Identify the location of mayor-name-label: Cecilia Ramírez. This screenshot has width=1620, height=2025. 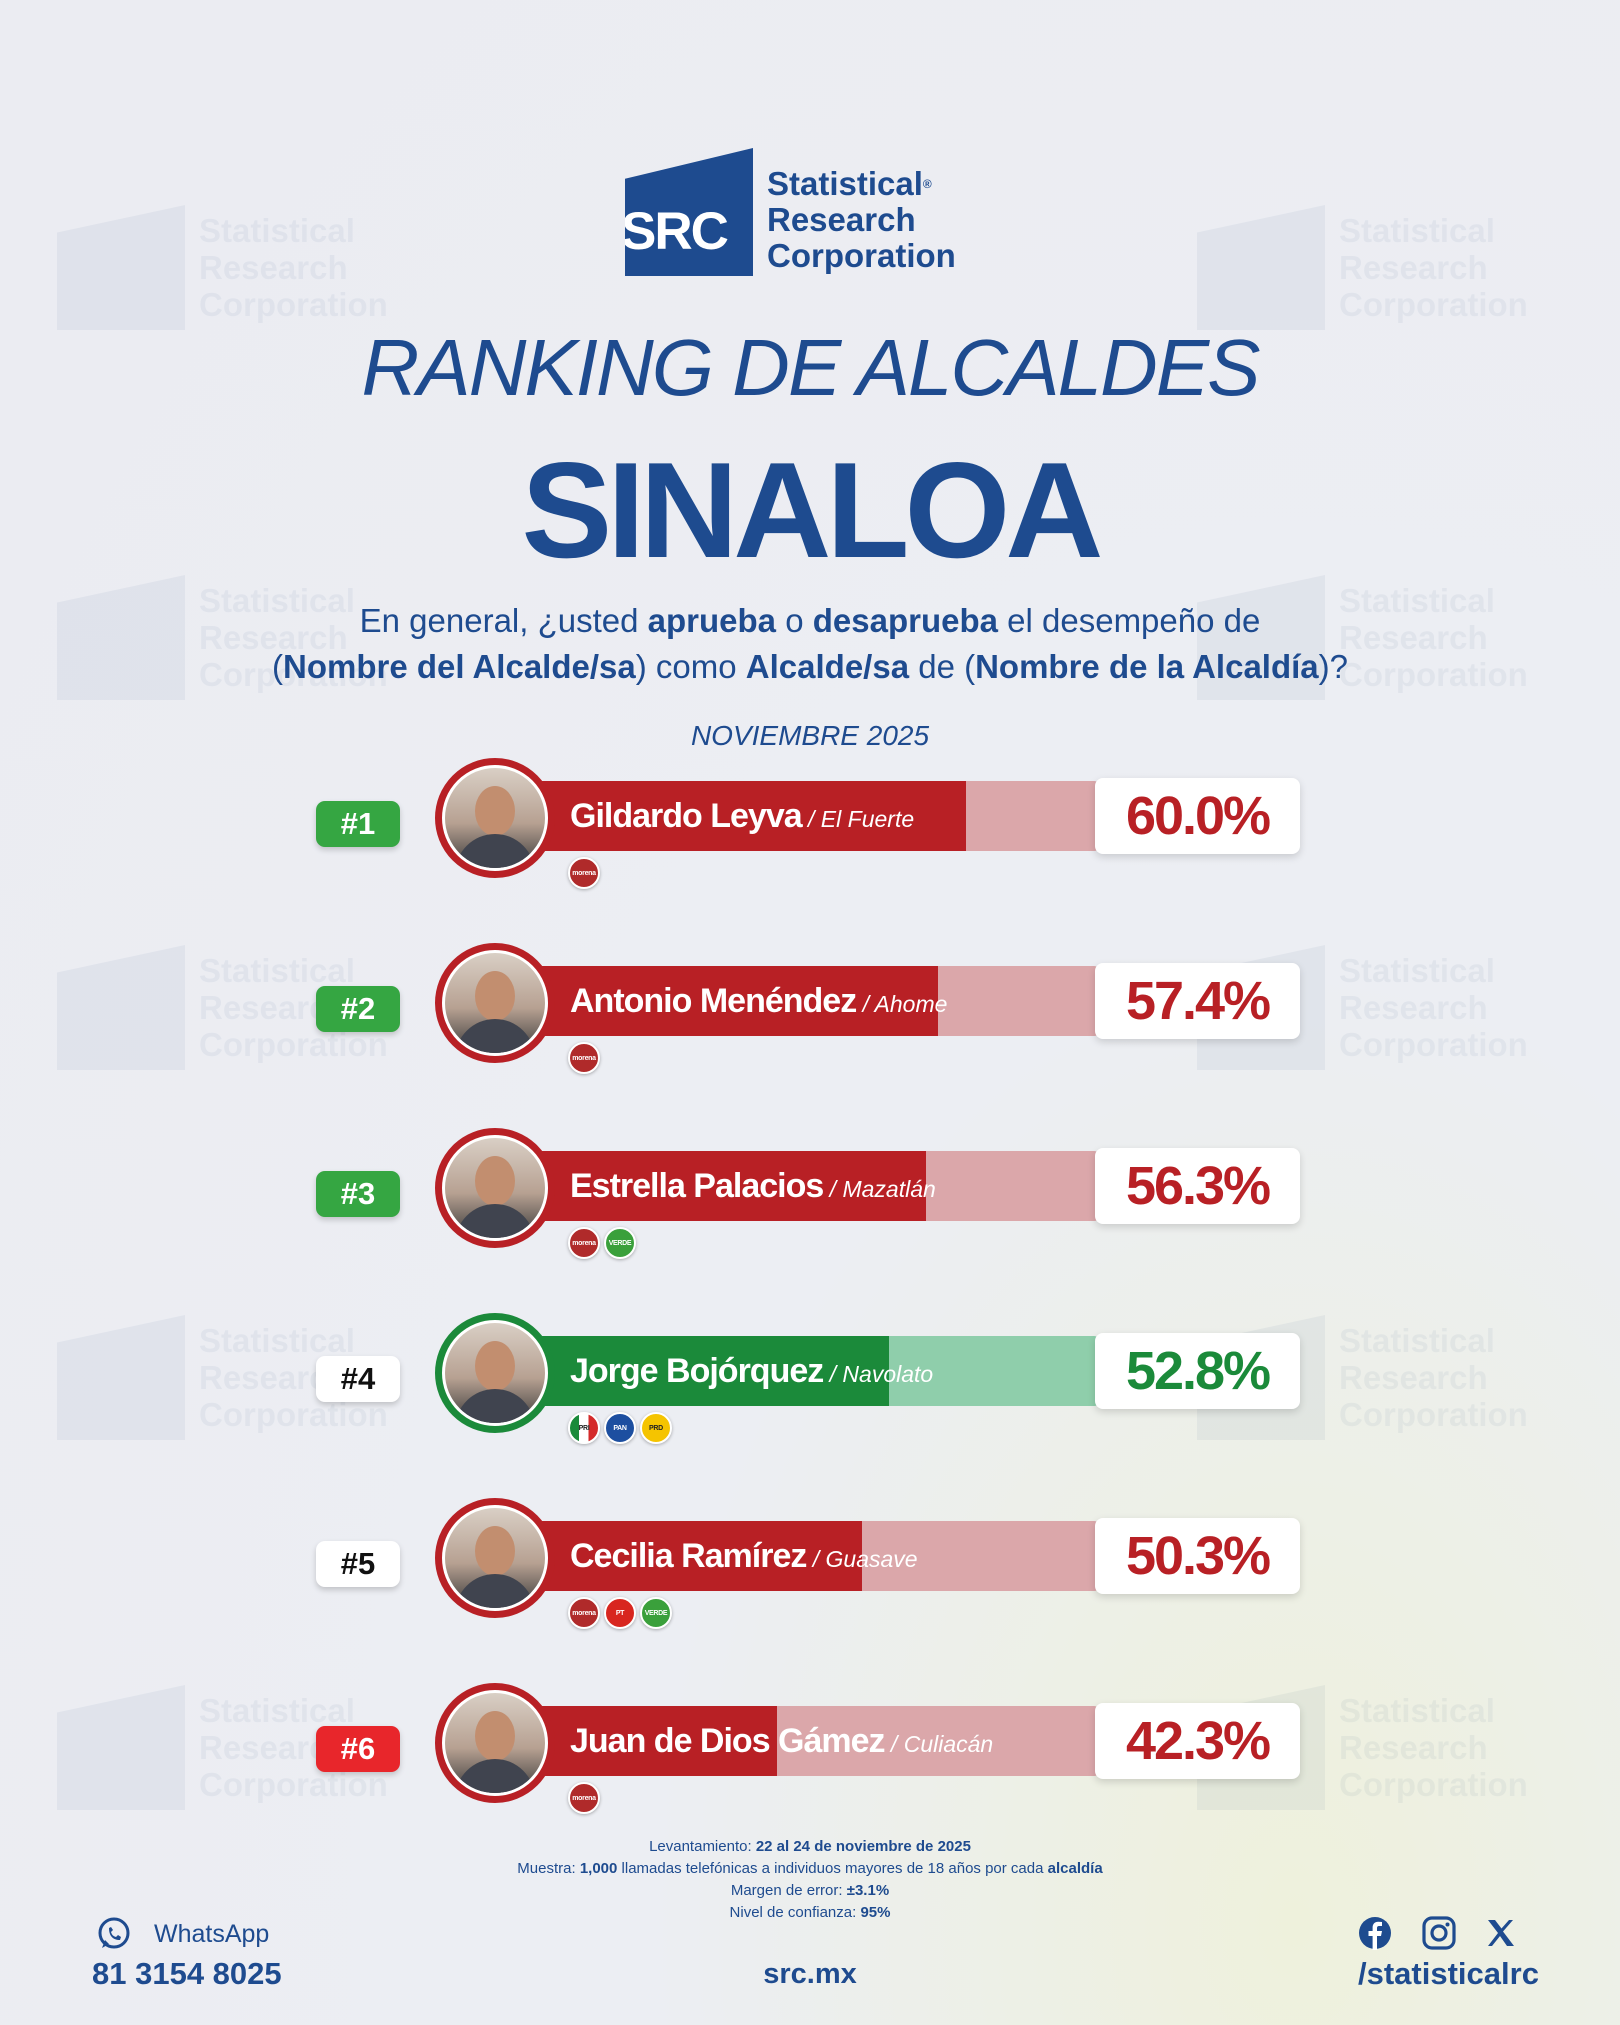
(688, 1556).